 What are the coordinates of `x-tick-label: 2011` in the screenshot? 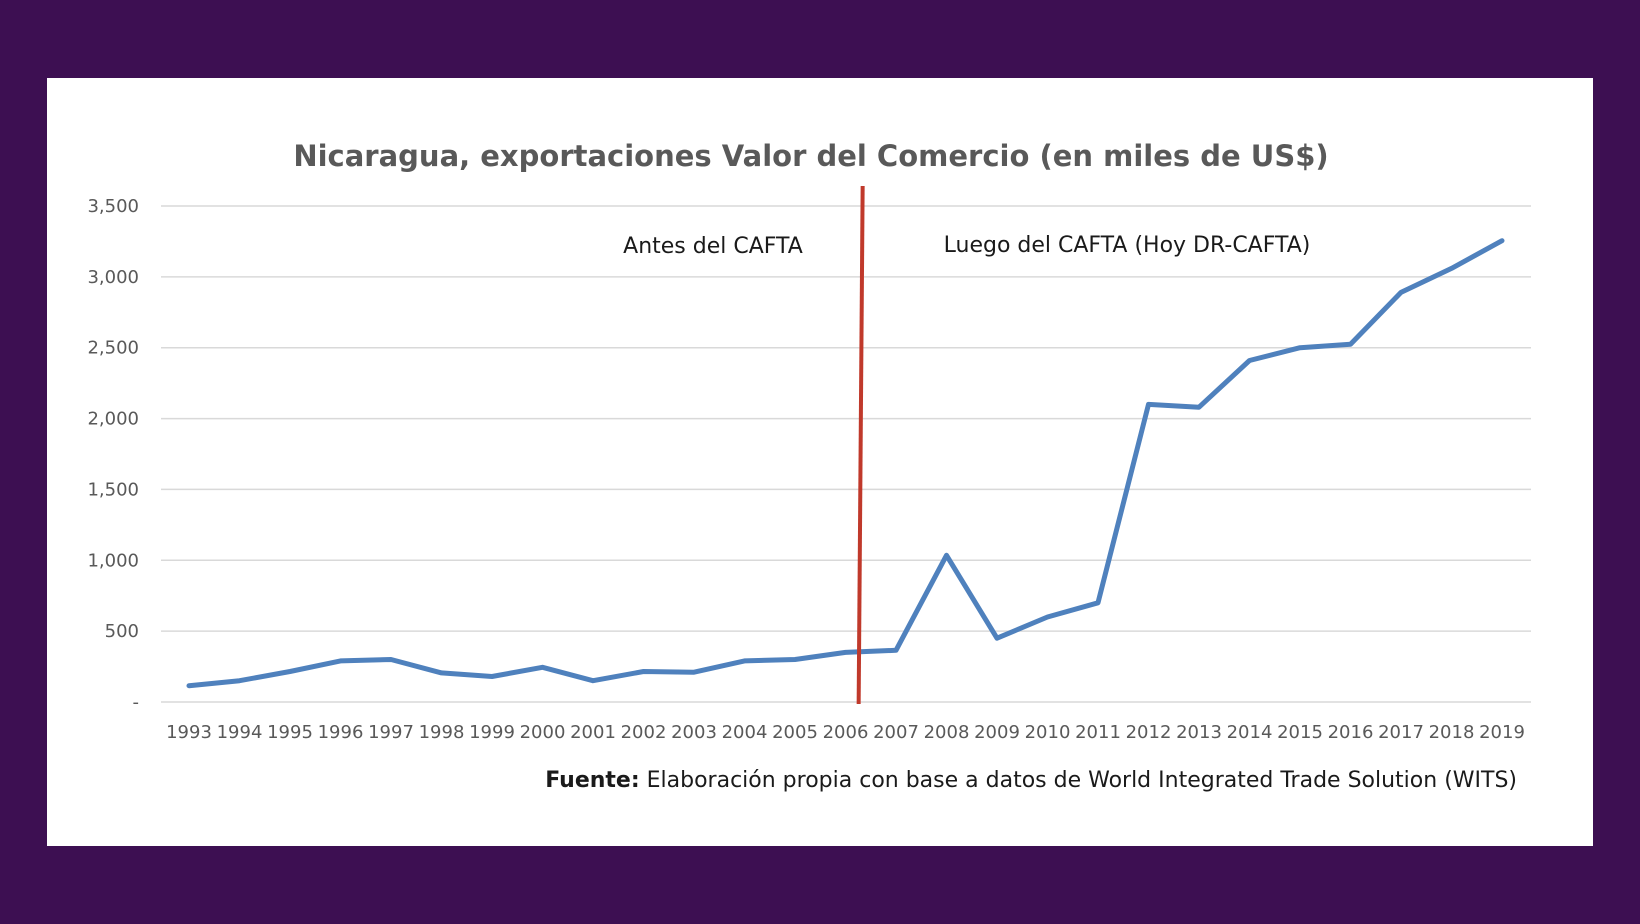 It's located at (1098, 732).